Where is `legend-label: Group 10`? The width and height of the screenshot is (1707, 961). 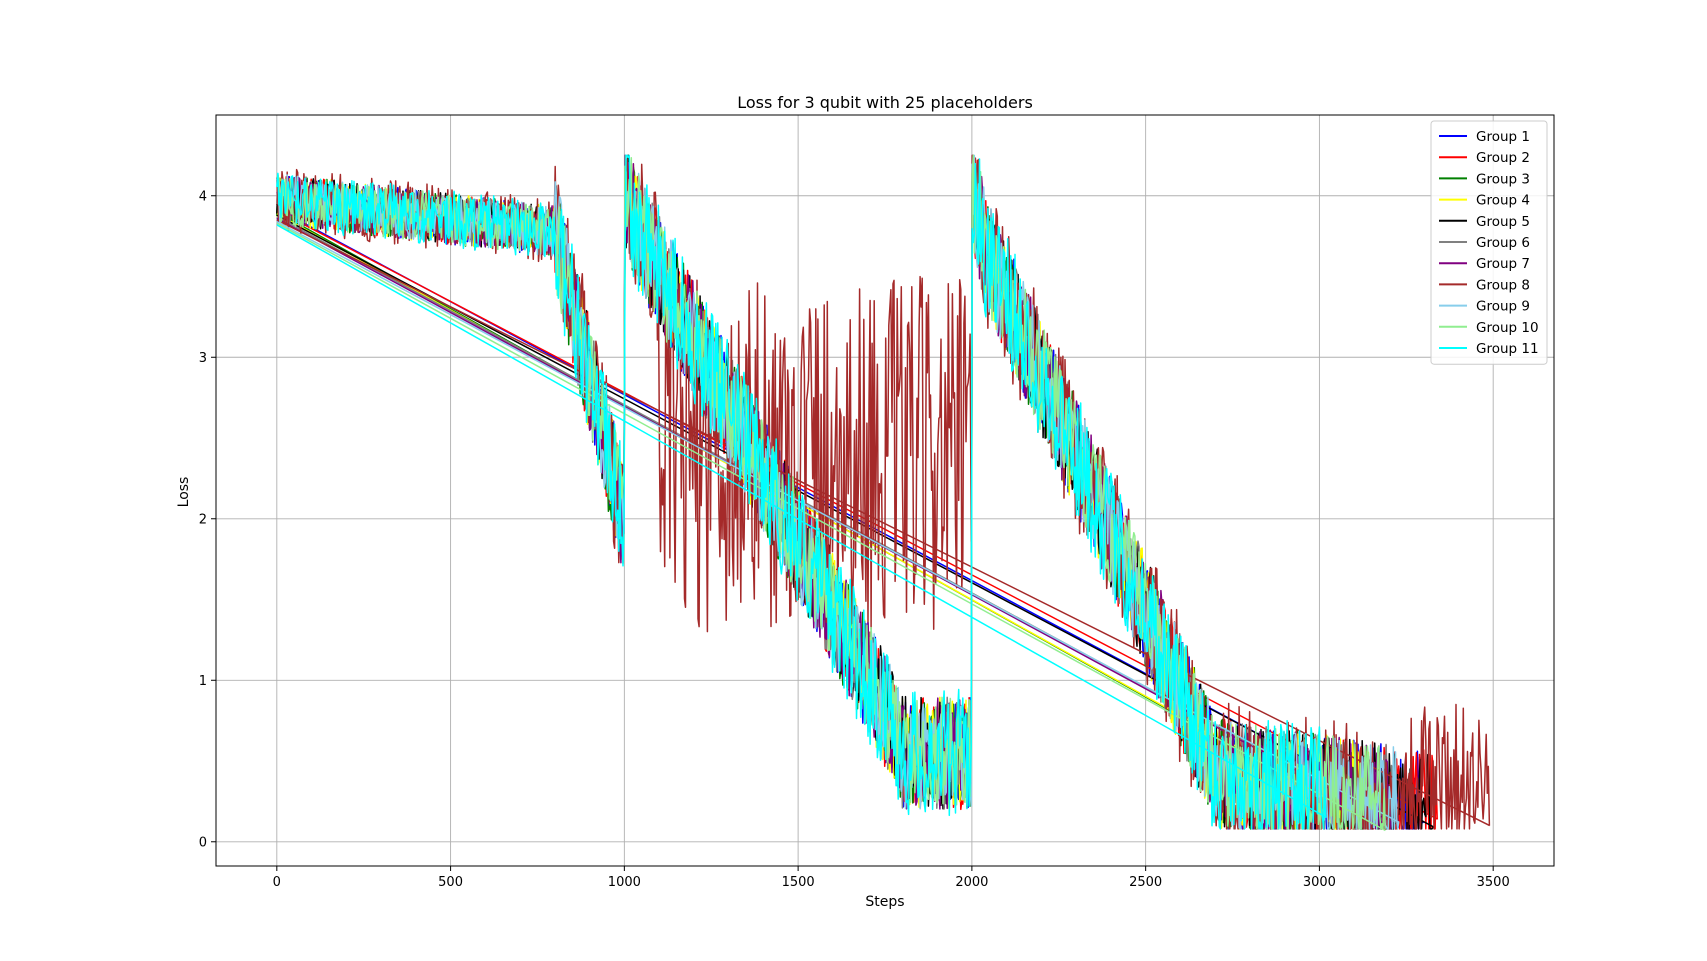 legend-label: Group 10 is located at coordinates (1507, 328).